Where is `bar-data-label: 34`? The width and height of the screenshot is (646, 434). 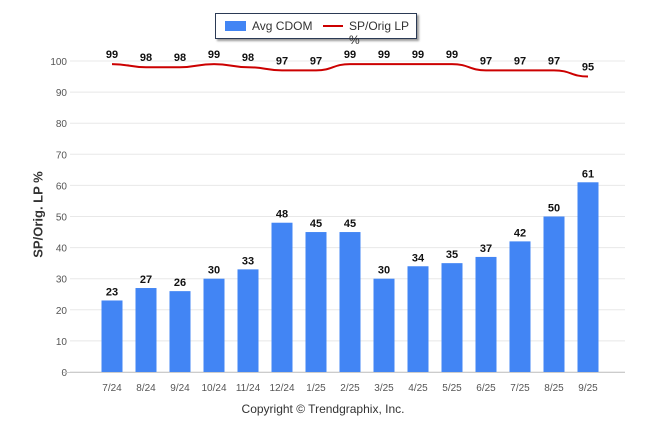
bar-data-label: 34 is located at coordinates (418, 258).